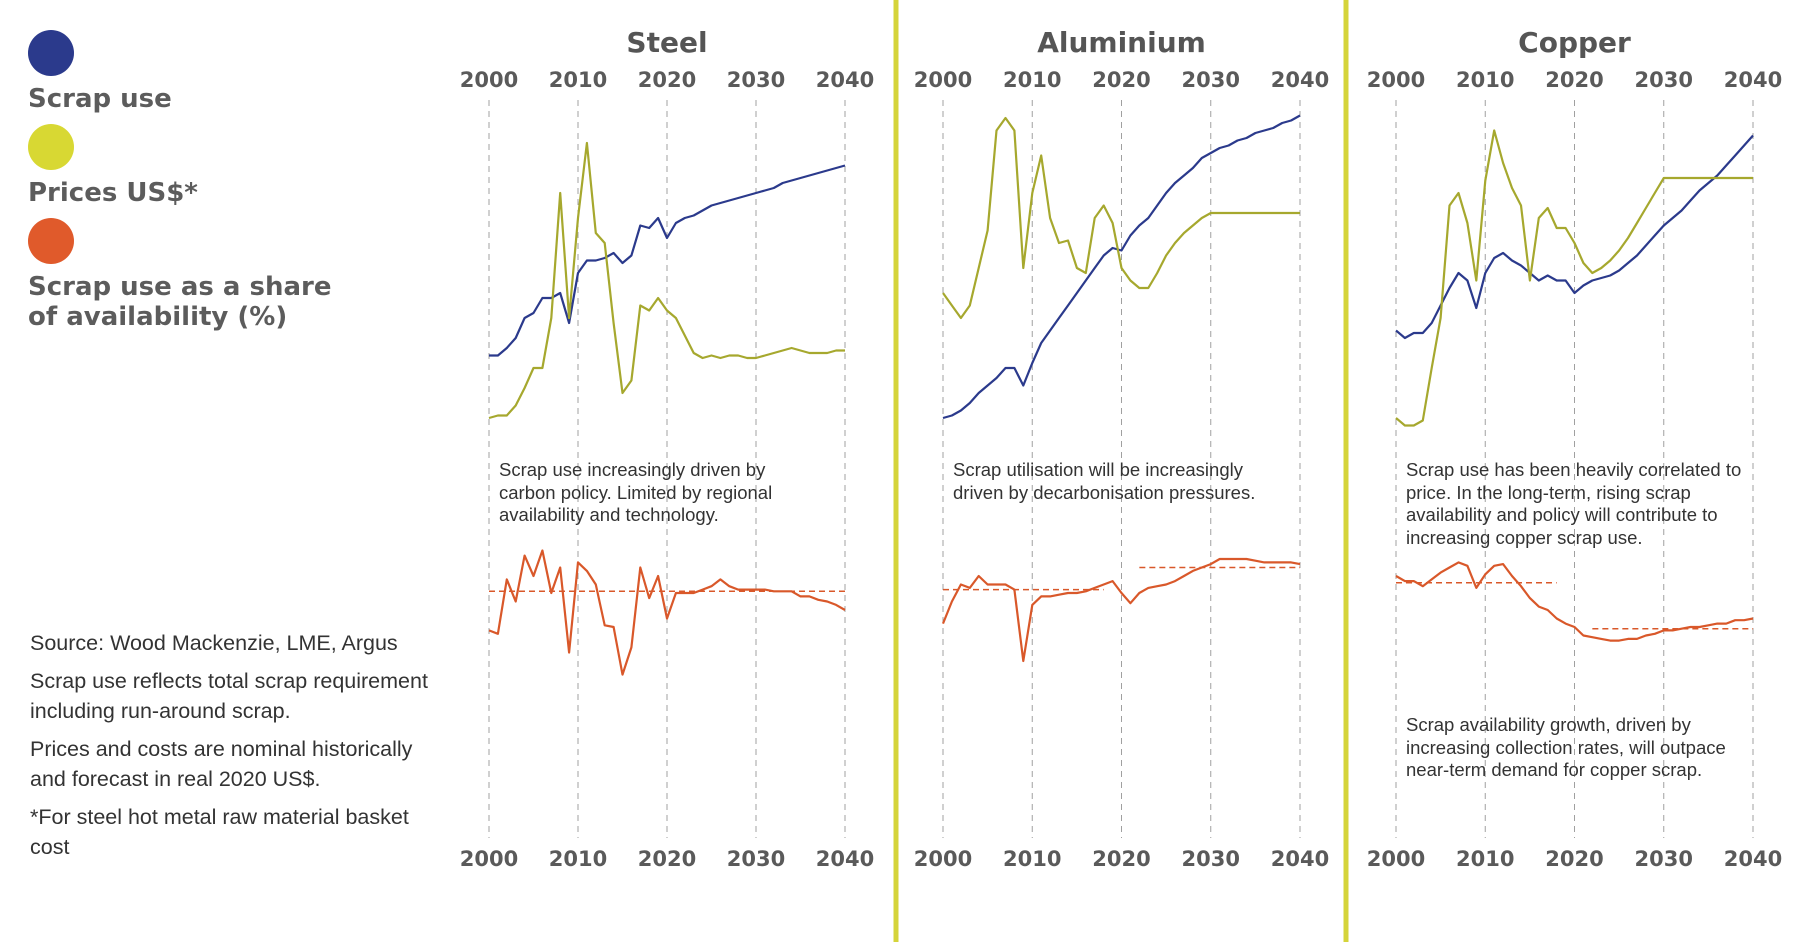 The width and height of the screenshot is (1800, 942). What do you see at coordinates (218, 166) in the screenshot?
I see `legend-item-prices: Prices US$*` at bounding box center [218, 166].